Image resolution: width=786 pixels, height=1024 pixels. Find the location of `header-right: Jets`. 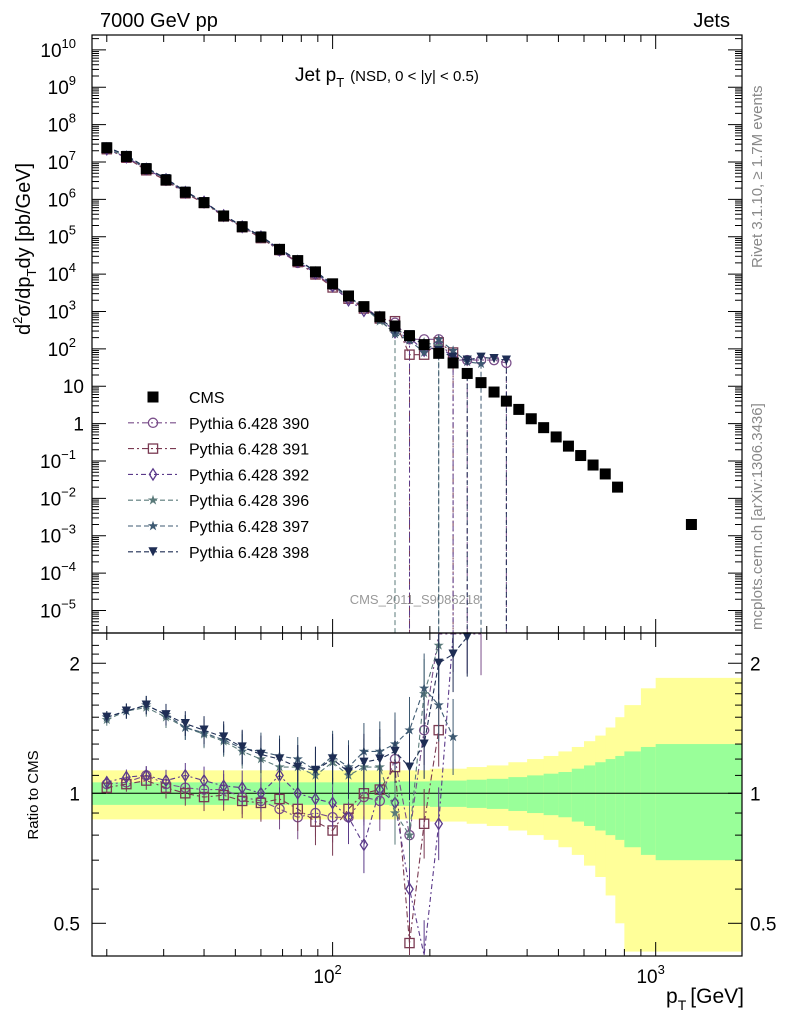

header-right: Jets is located at coordinates (711, 21).